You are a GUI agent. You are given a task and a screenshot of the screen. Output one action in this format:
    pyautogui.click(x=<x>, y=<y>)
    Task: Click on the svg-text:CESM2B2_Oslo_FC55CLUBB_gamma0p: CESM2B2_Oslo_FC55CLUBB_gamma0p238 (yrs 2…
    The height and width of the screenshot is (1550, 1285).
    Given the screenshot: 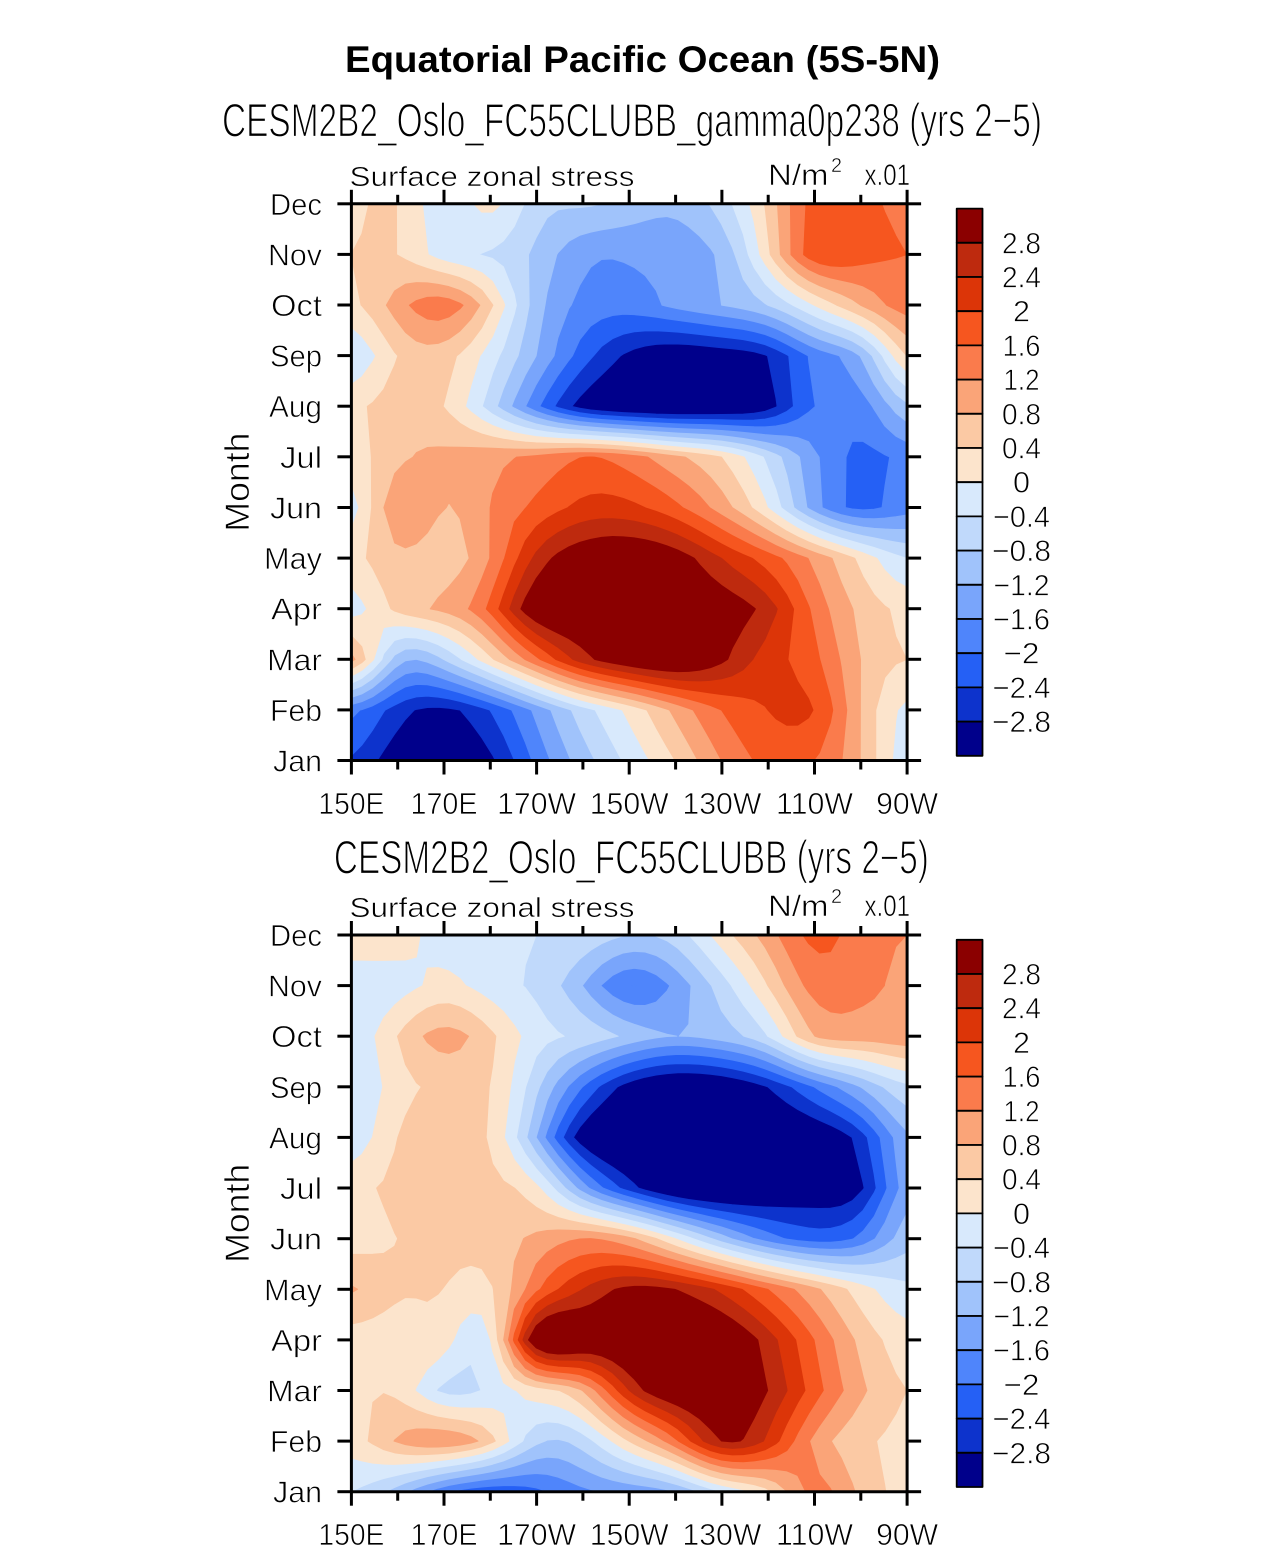 What is the action you would take?
    pyautogui.click(x=632, y=119)
    